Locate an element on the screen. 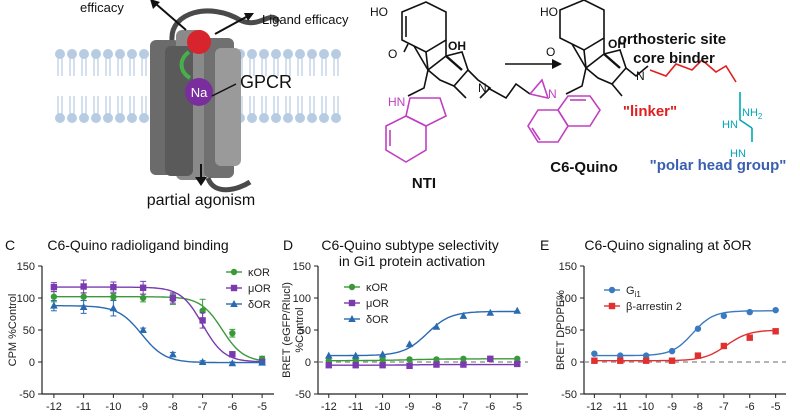 The height and width of the screenshot is (419, 800). linker-annotation: "linker" is located at coordinates (650, 111).